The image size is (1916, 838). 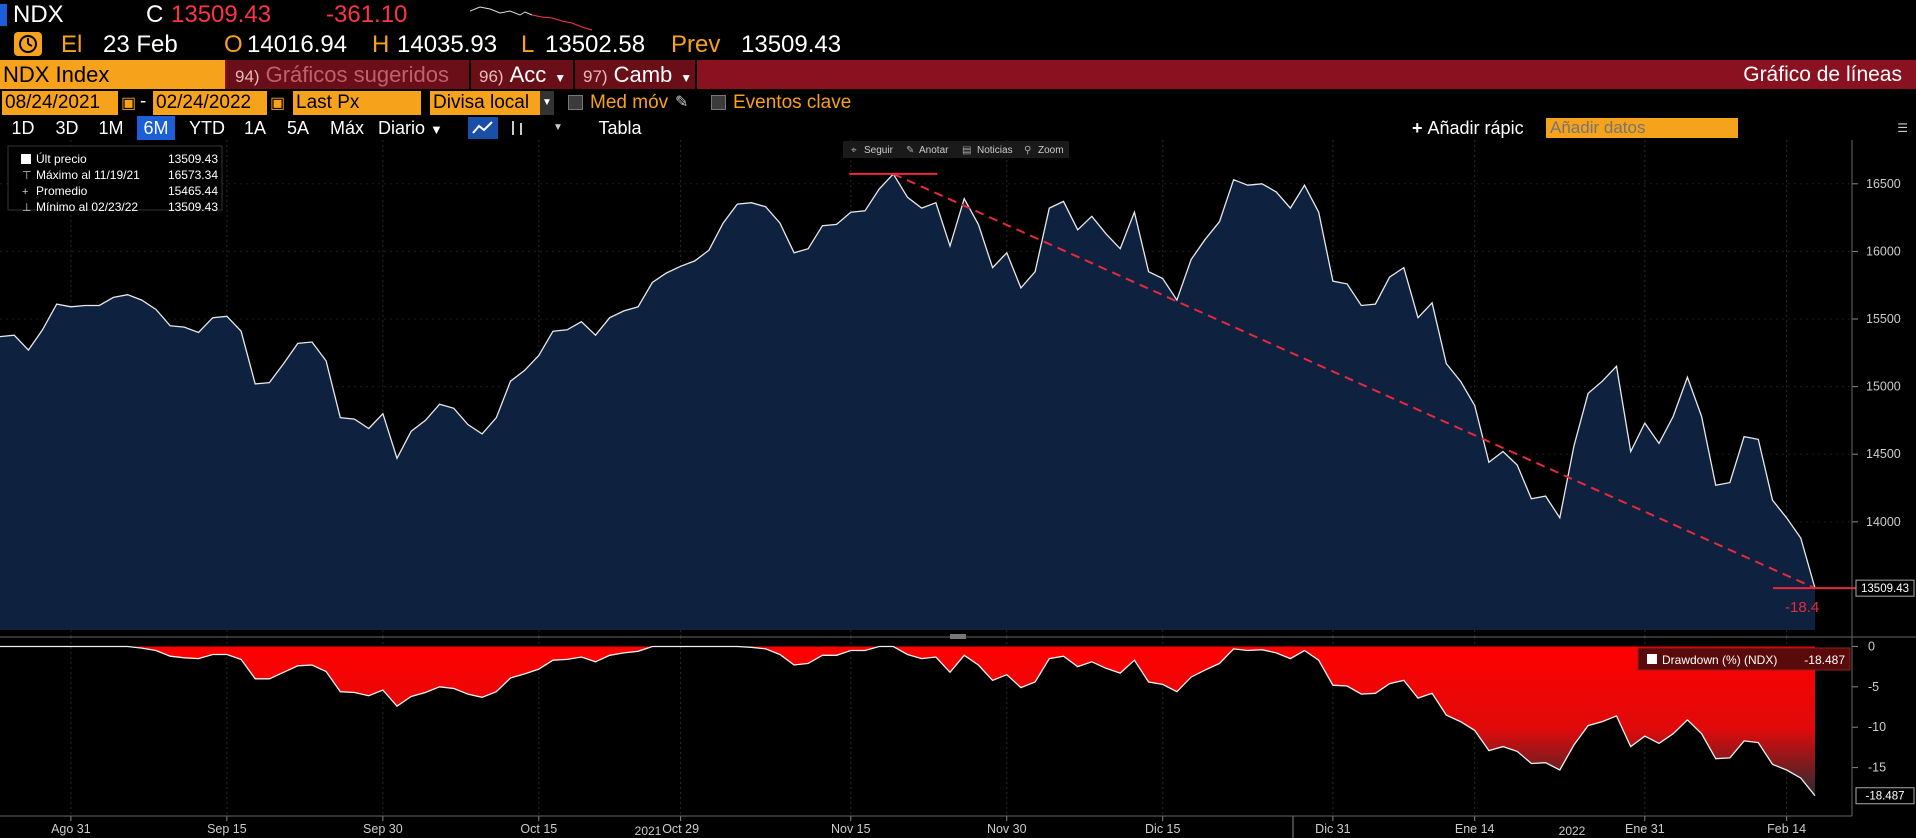 I want to click on tool-zoom: Zoom, so click(x=1051, y=150).